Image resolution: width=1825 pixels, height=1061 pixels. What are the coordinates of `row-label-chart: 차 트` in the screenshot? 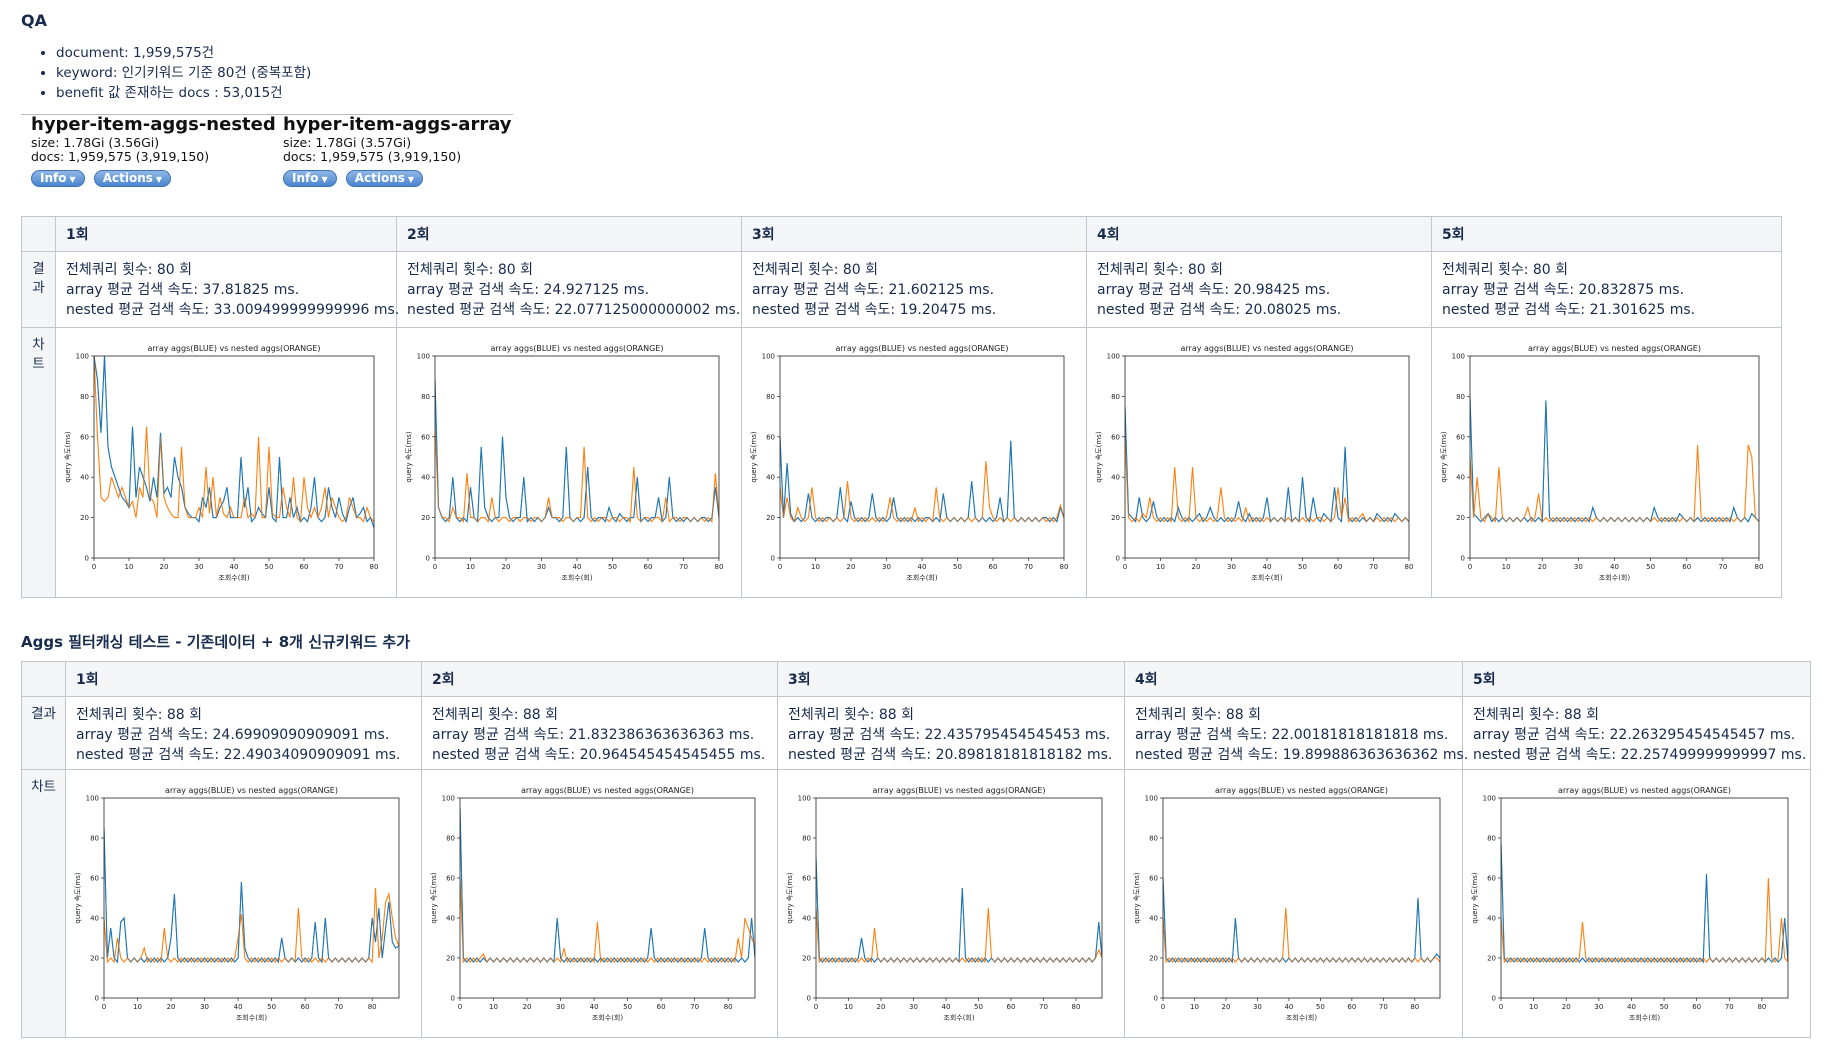 It's located at (38, 462).